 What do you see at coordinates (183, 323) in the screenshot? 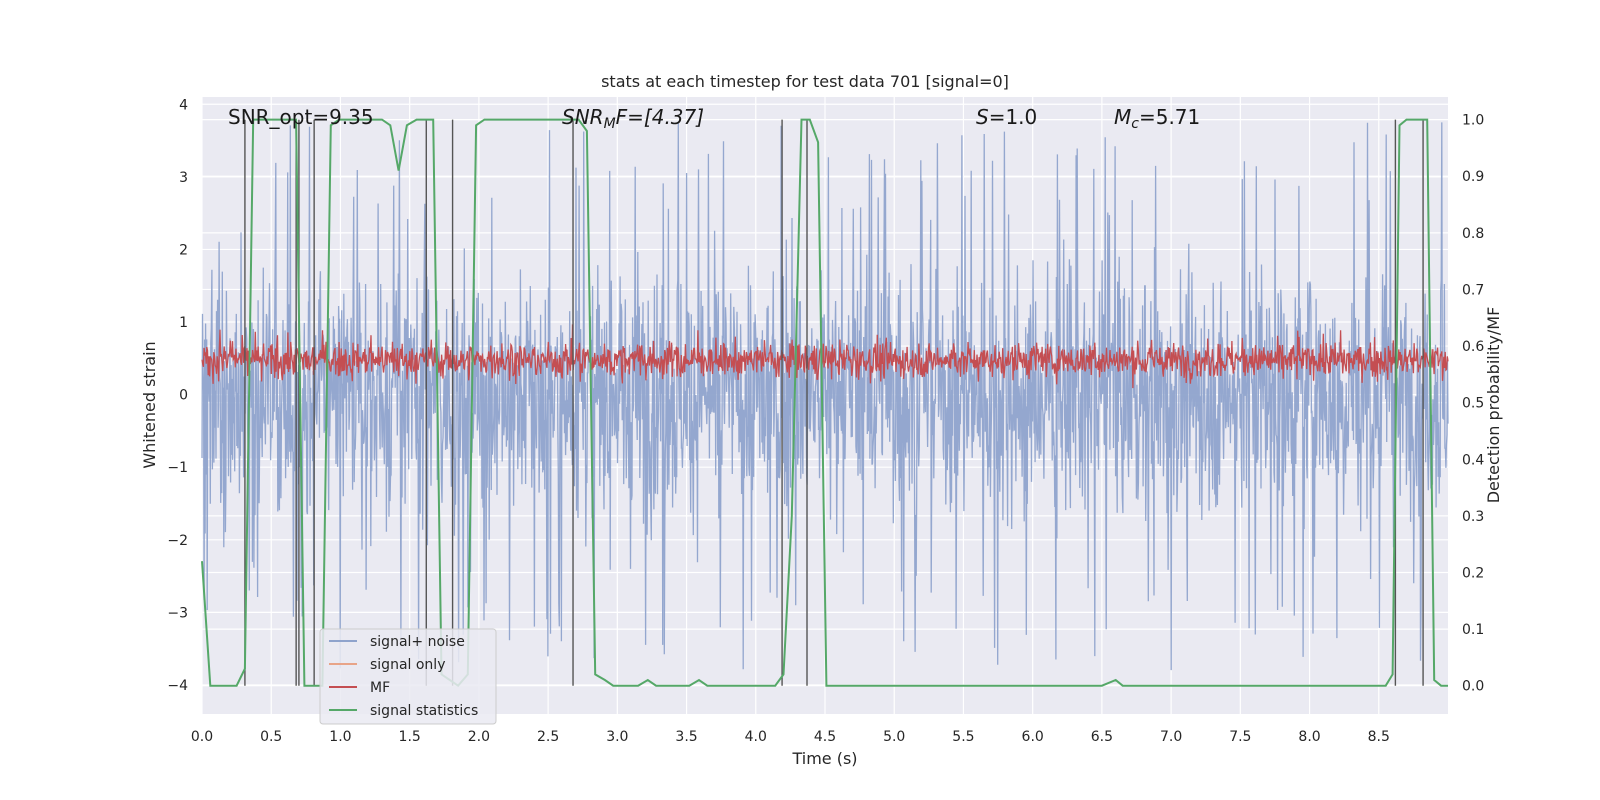
I see `y-tick-label-left: 1` at bounding box center [183, 323].